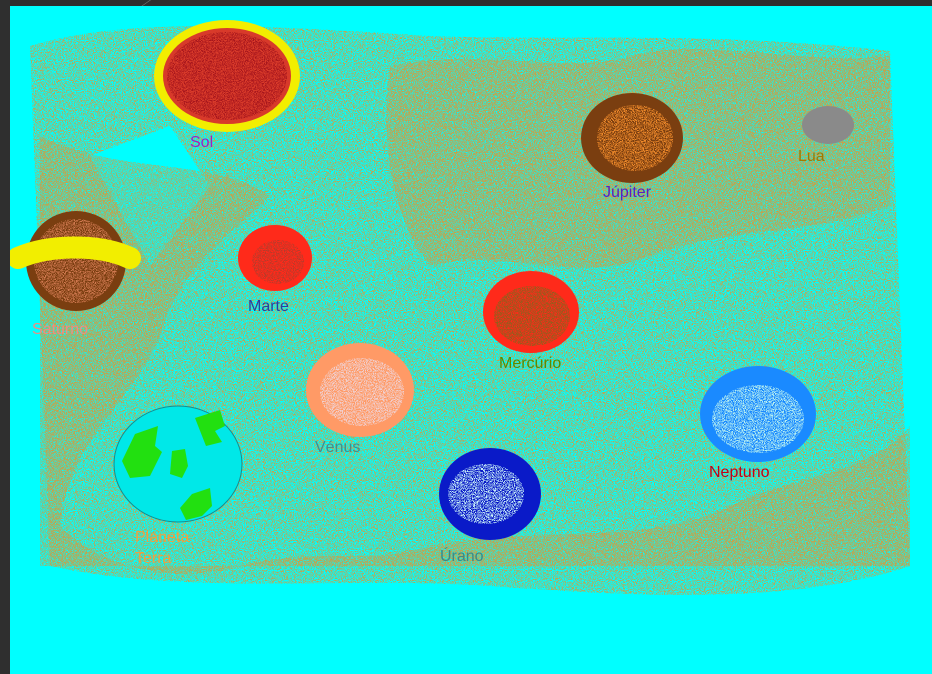 The height and width of the screenshot is (674, 932). I want to click on jupiter-planet, so click(632, 138).